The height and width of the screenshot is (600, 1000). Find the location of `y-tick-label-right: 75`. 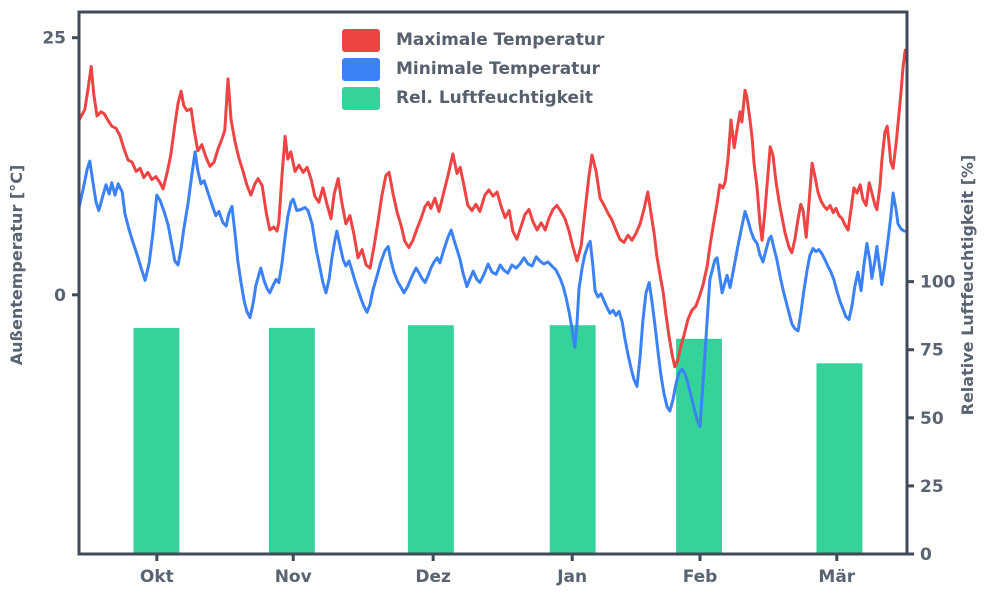

y-tick-label-right: 75 is located at coordinates (932, 351).